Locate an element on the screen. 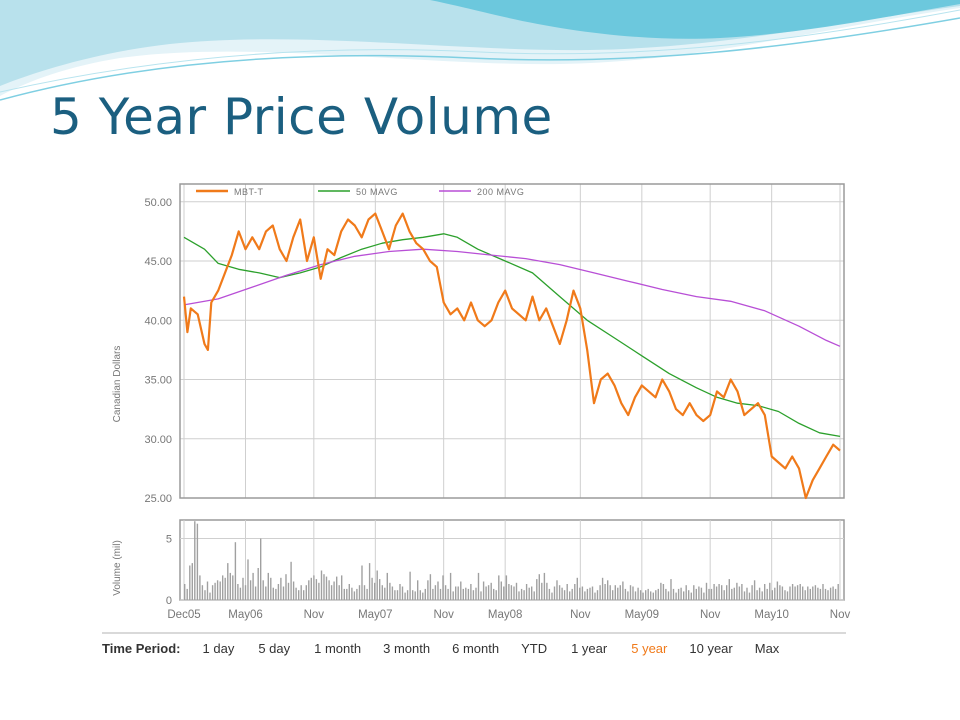  period-ytd: YTD is located at coordinates (534, 648).